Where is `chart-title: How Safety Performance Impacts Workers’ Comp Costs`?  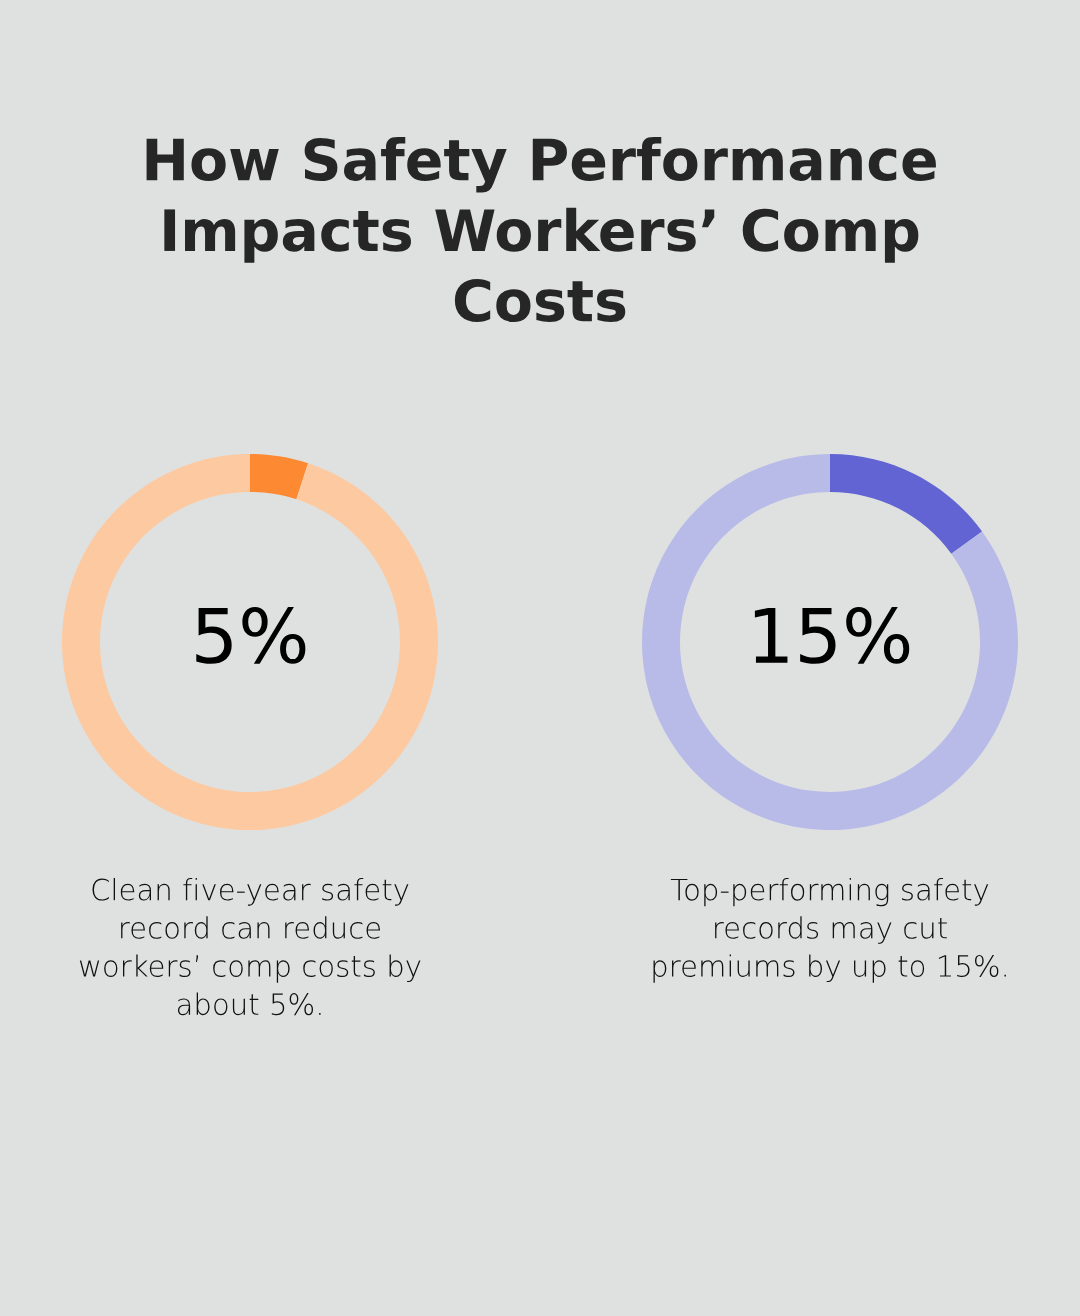 chart-title: How Safety Performance Impacts Workers’ Comp Costs is located at coordinates (541, 229).